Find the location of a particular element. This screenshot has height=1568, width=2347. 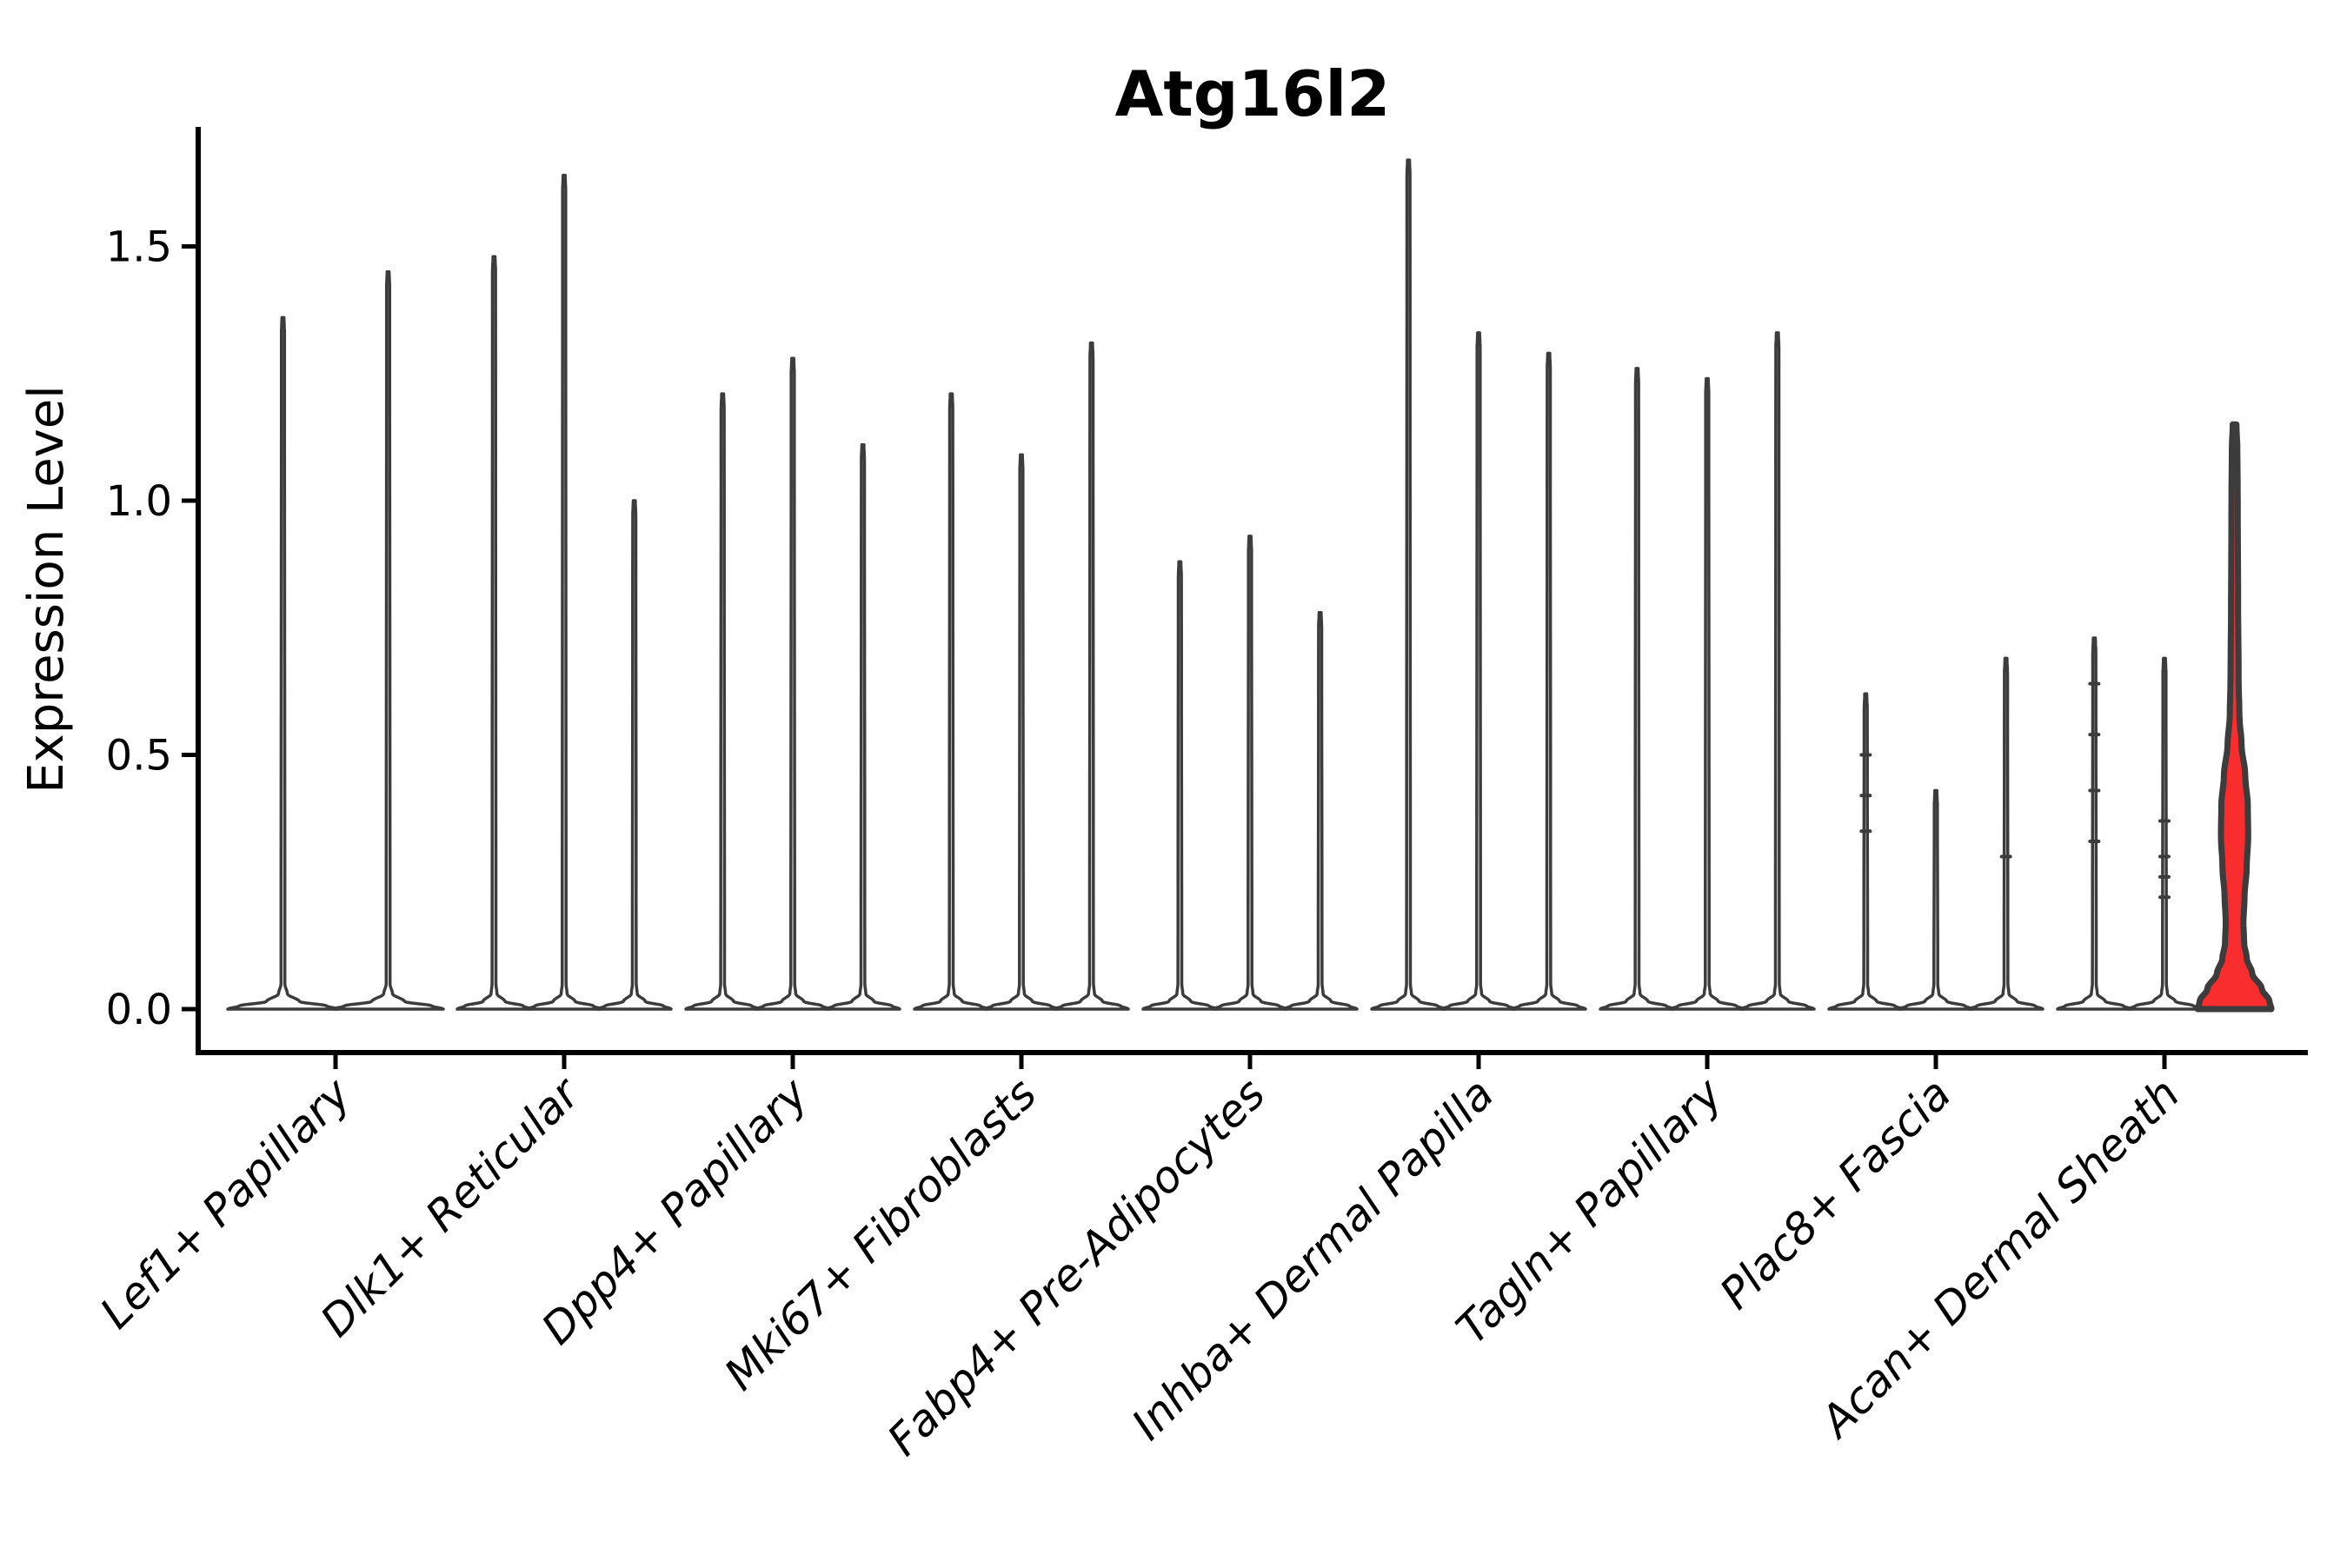

y-tick-label: 0.5 is located at coordinates (139, 756).